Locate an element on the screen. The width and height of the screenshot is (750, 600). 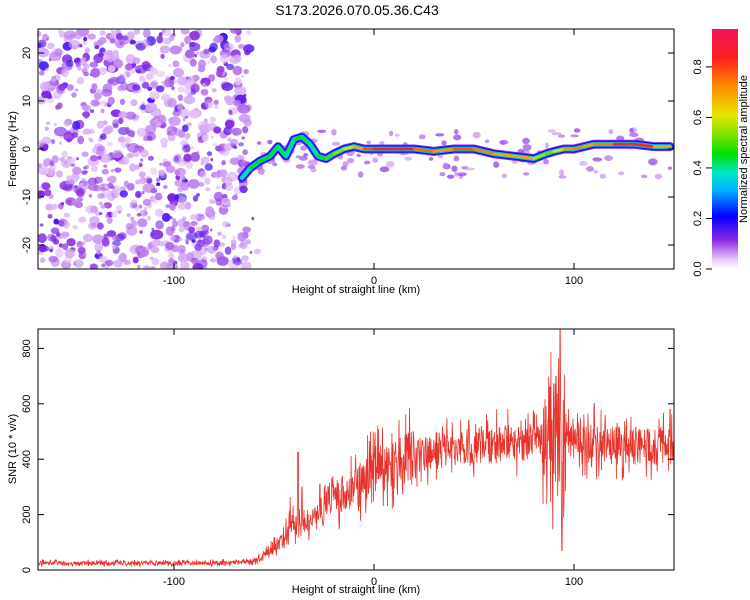
y-tick-label: 10 is located at coordinates (27, 101).